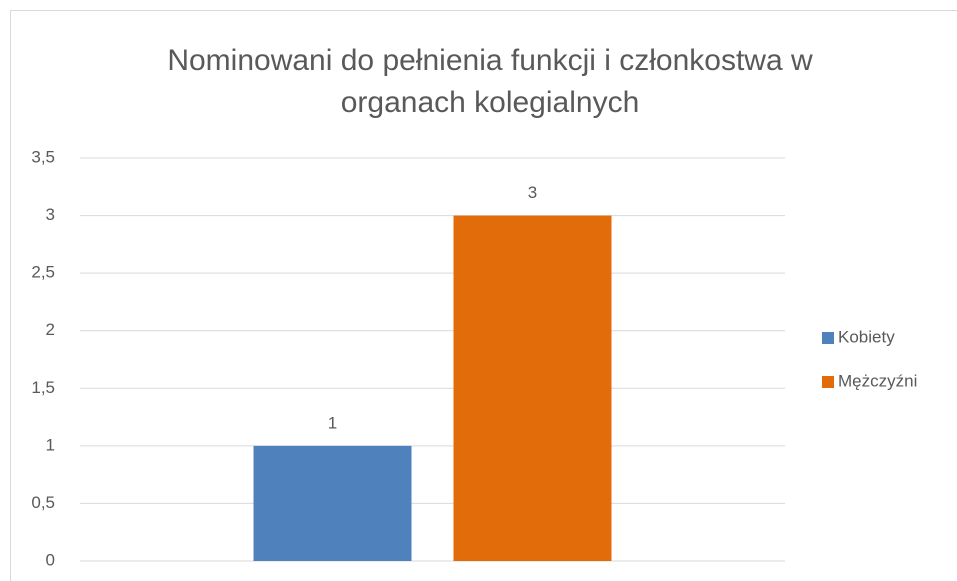  What do you see at coordinates (50, 329) in the screenshot?
I see `y-tick-label: 2` at bounding box center [50, 329].